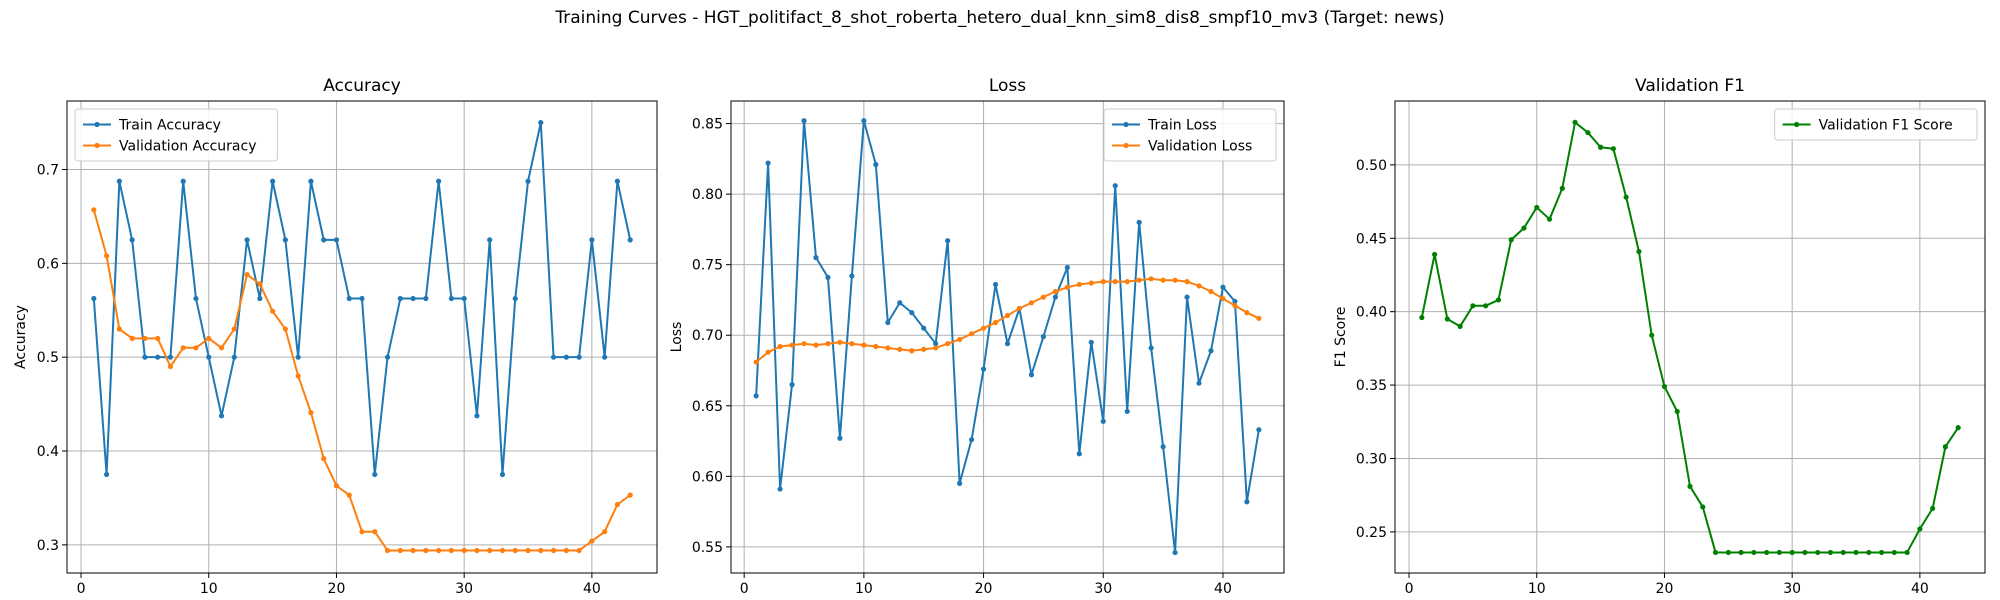 This screenshot has width=2000, height=600. I want to click on y-tick-label: 0.50, so click(1371, 166).